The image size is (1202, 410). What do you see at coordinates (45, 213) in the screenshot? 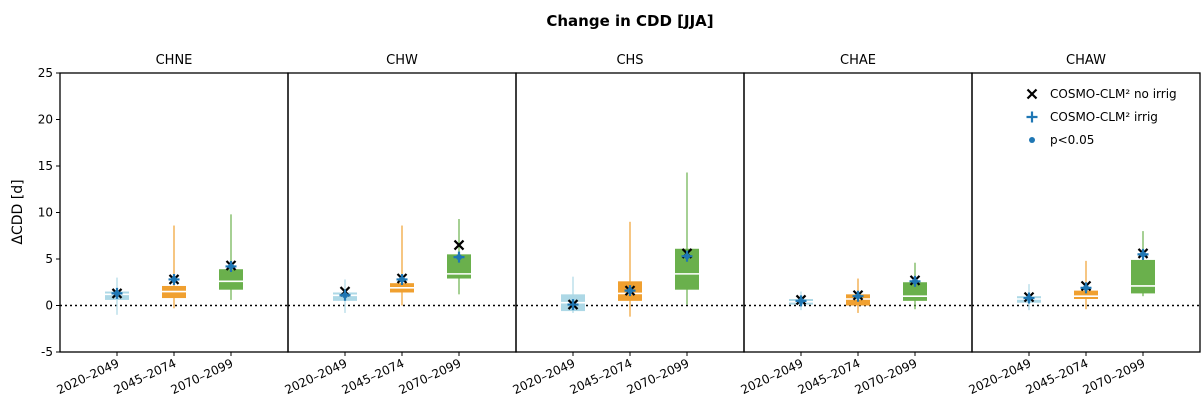
I see `y-tick-label: 10` at bounding box center [45, 213].